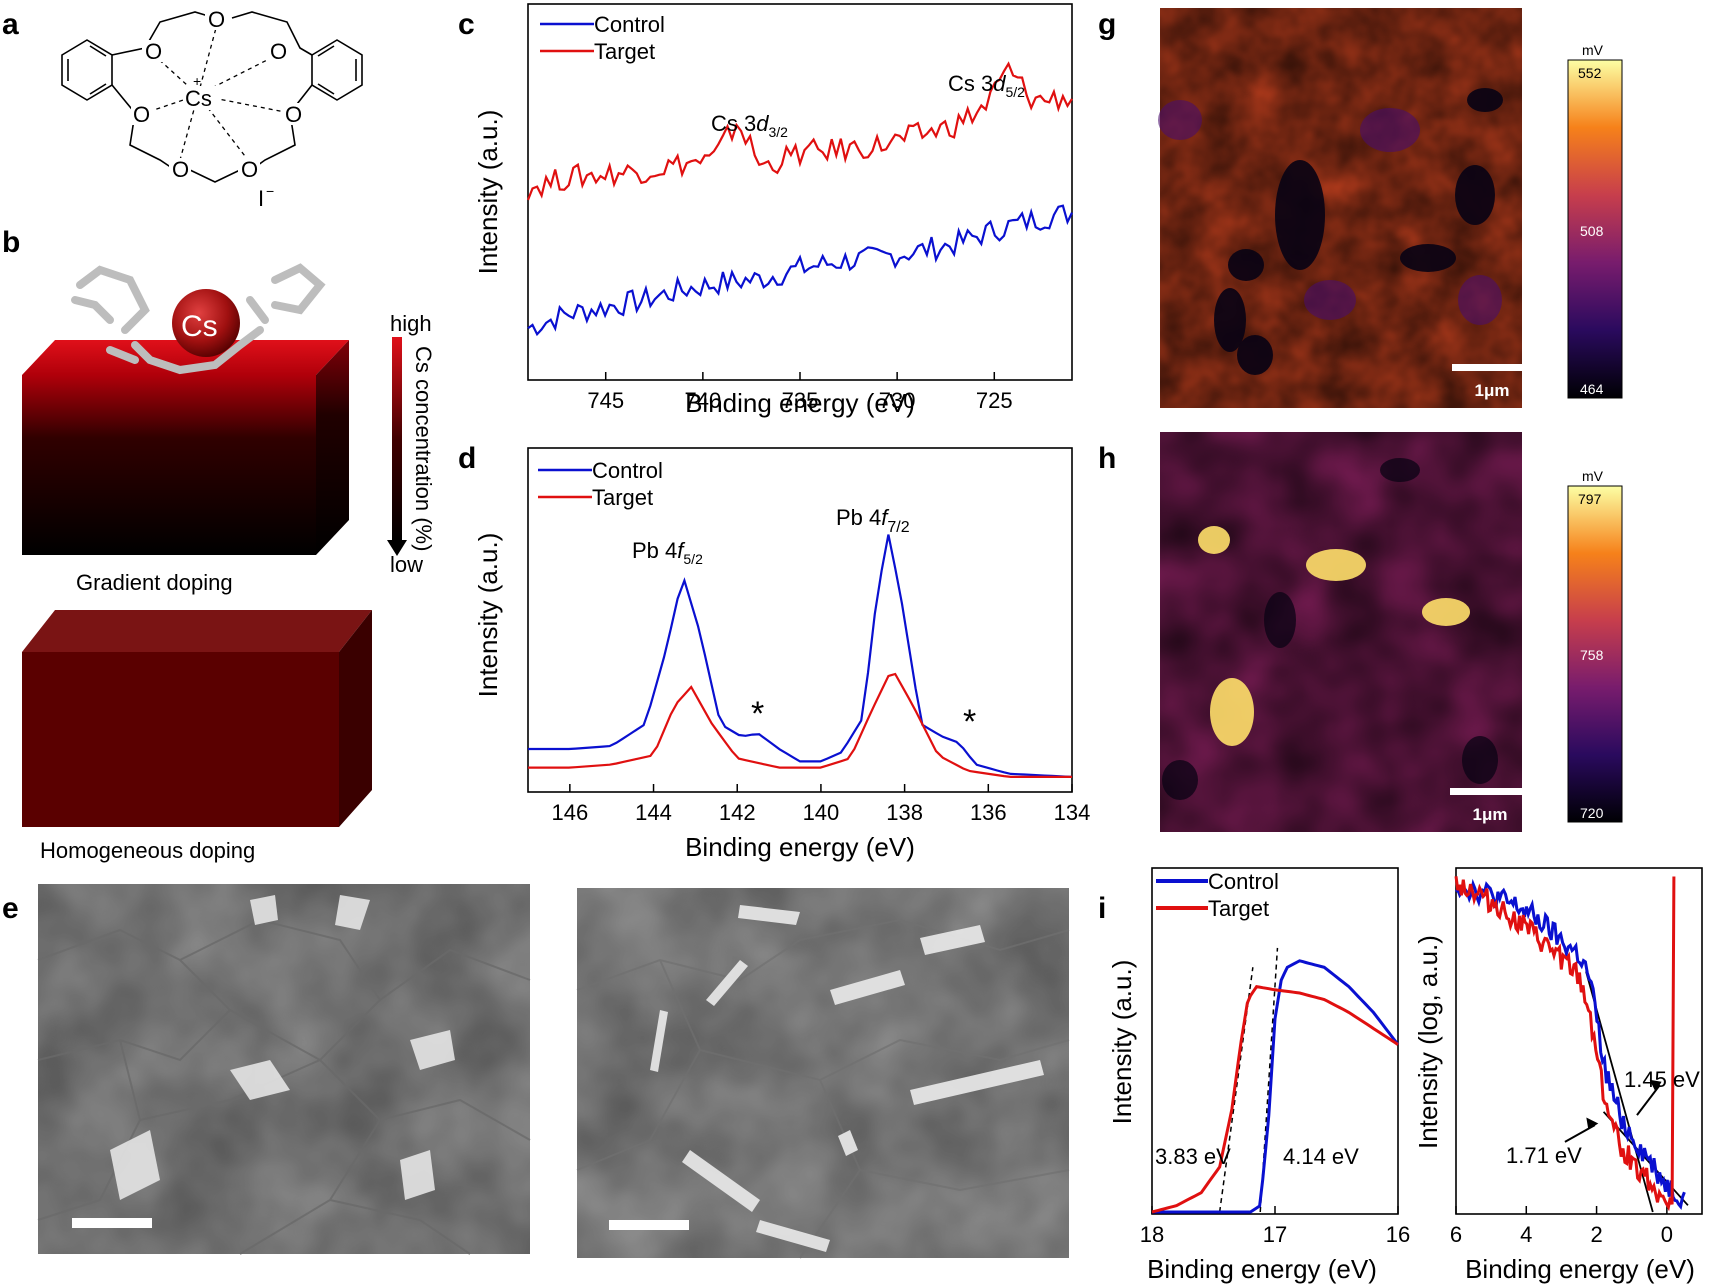  What do you see at coordinates (1592, 389) in the screenshot?
I see `colorbar-g-min: 464` at bounding box center [1592, 389].